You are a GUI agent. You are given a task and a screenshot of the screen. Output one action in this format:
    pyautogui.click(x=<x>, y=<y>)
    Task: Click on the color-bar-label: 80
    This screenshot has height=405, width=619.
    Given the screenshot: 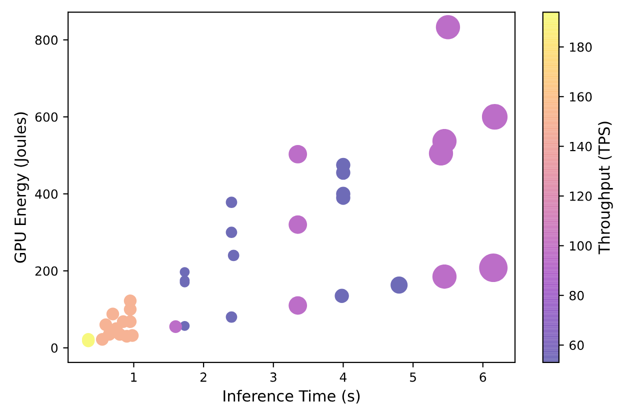 What is the action you would take?
    pyautogui.click(x=577, y=295)
    